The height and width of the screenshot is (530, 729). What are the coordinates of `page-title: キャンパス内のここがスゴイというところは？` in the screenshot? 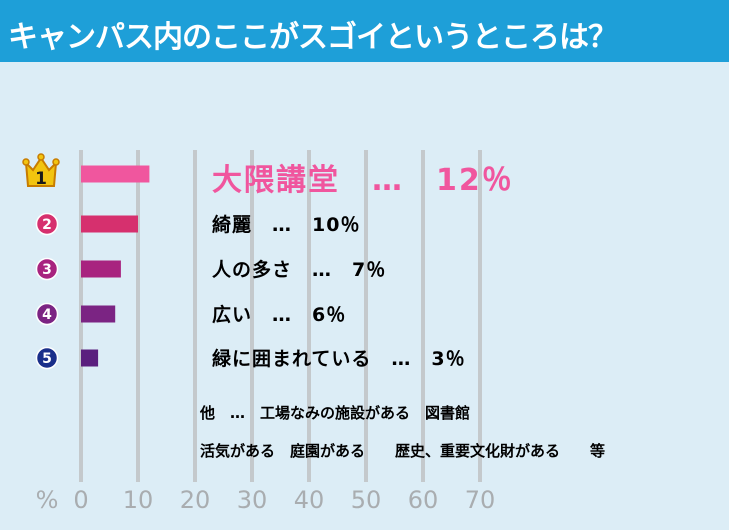 It's located at (313, 37).